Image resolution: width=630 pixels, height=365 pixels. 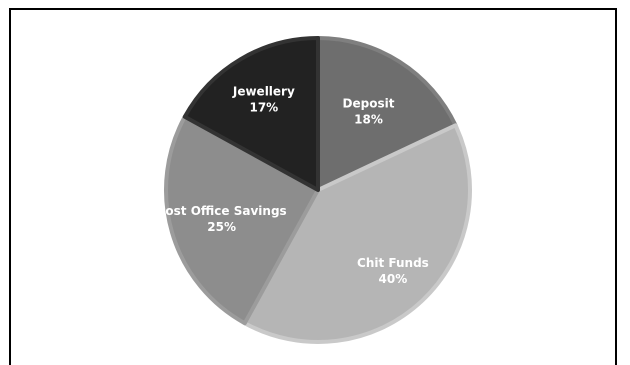 I want to click on slice-value-jewellery: 17%, so click(x=263, y=107).